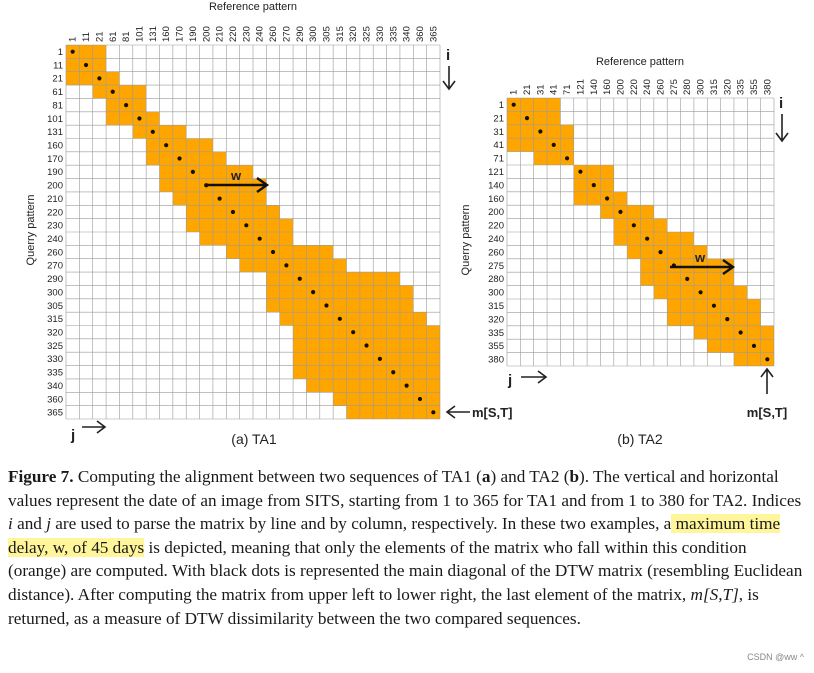 This screenshot has height=673, width=814. I want to click on query-tick-label: 1, so click(501, 105).